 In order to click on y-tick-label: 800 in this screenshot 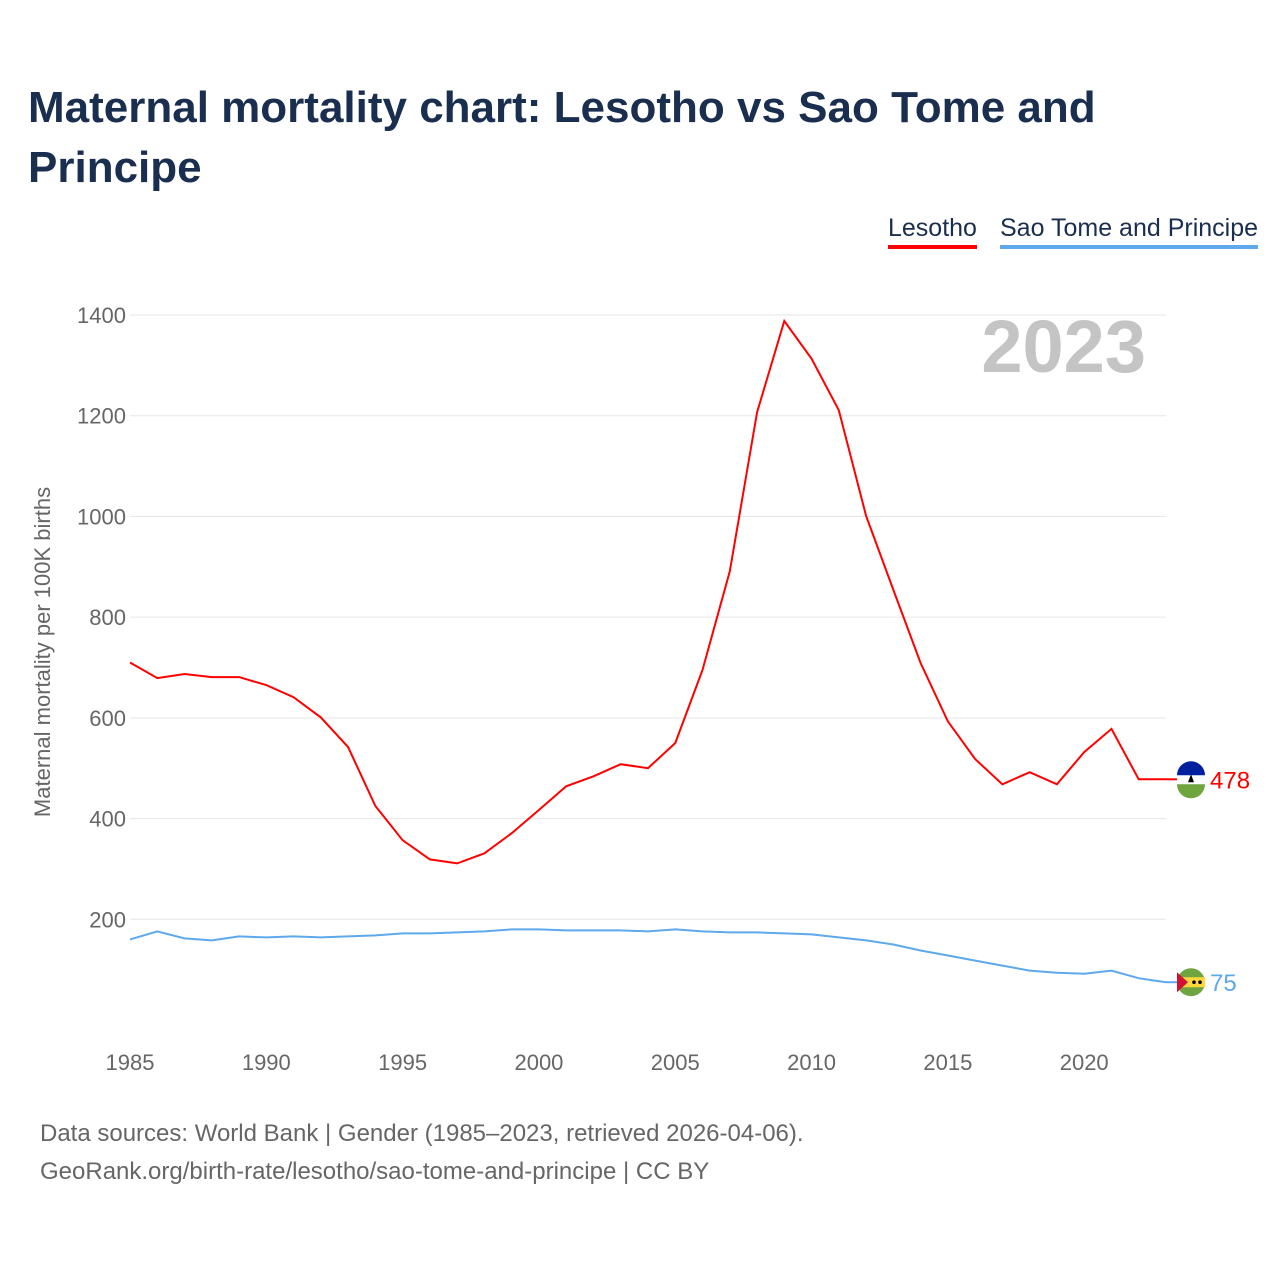, I will do `click(107, 617)`.